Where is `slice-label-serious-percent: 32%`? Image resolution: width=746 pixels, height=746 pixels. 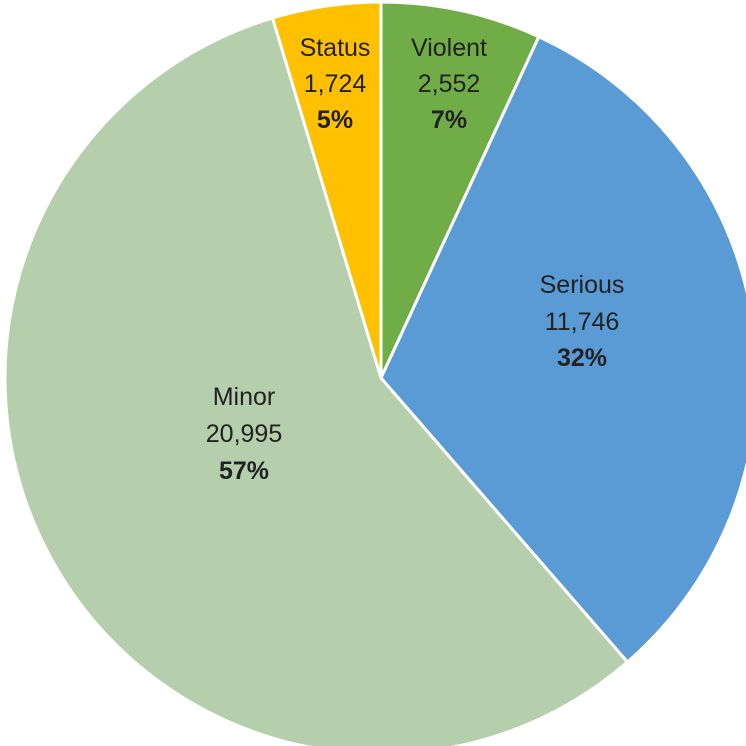 slice-label-serious-percent: 32% is located at coordinates (582, 358).